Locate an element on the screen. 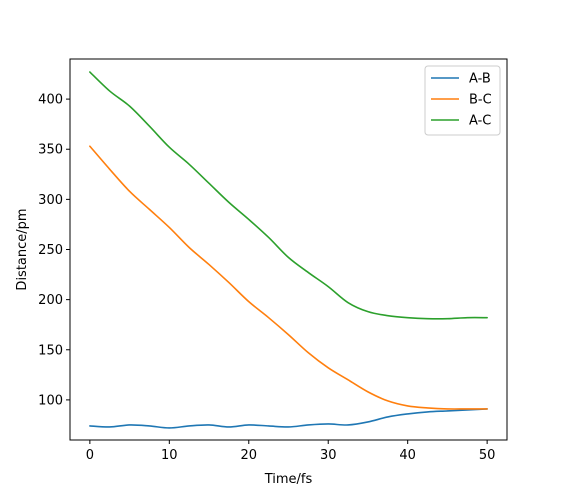 The width and height of the screenshot is (563, 497). x-axis-ticks: 0 10 20 30 40 50 is located at coordinates (291, 451).